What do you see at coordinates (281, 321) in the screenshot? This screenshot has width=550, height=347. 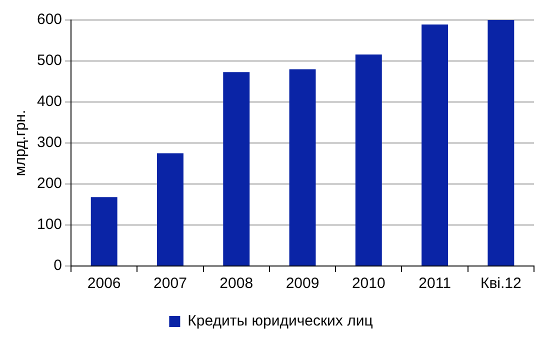 I see `legend-label: Кредиты юридических лиц` at bounding box center [281, 321].